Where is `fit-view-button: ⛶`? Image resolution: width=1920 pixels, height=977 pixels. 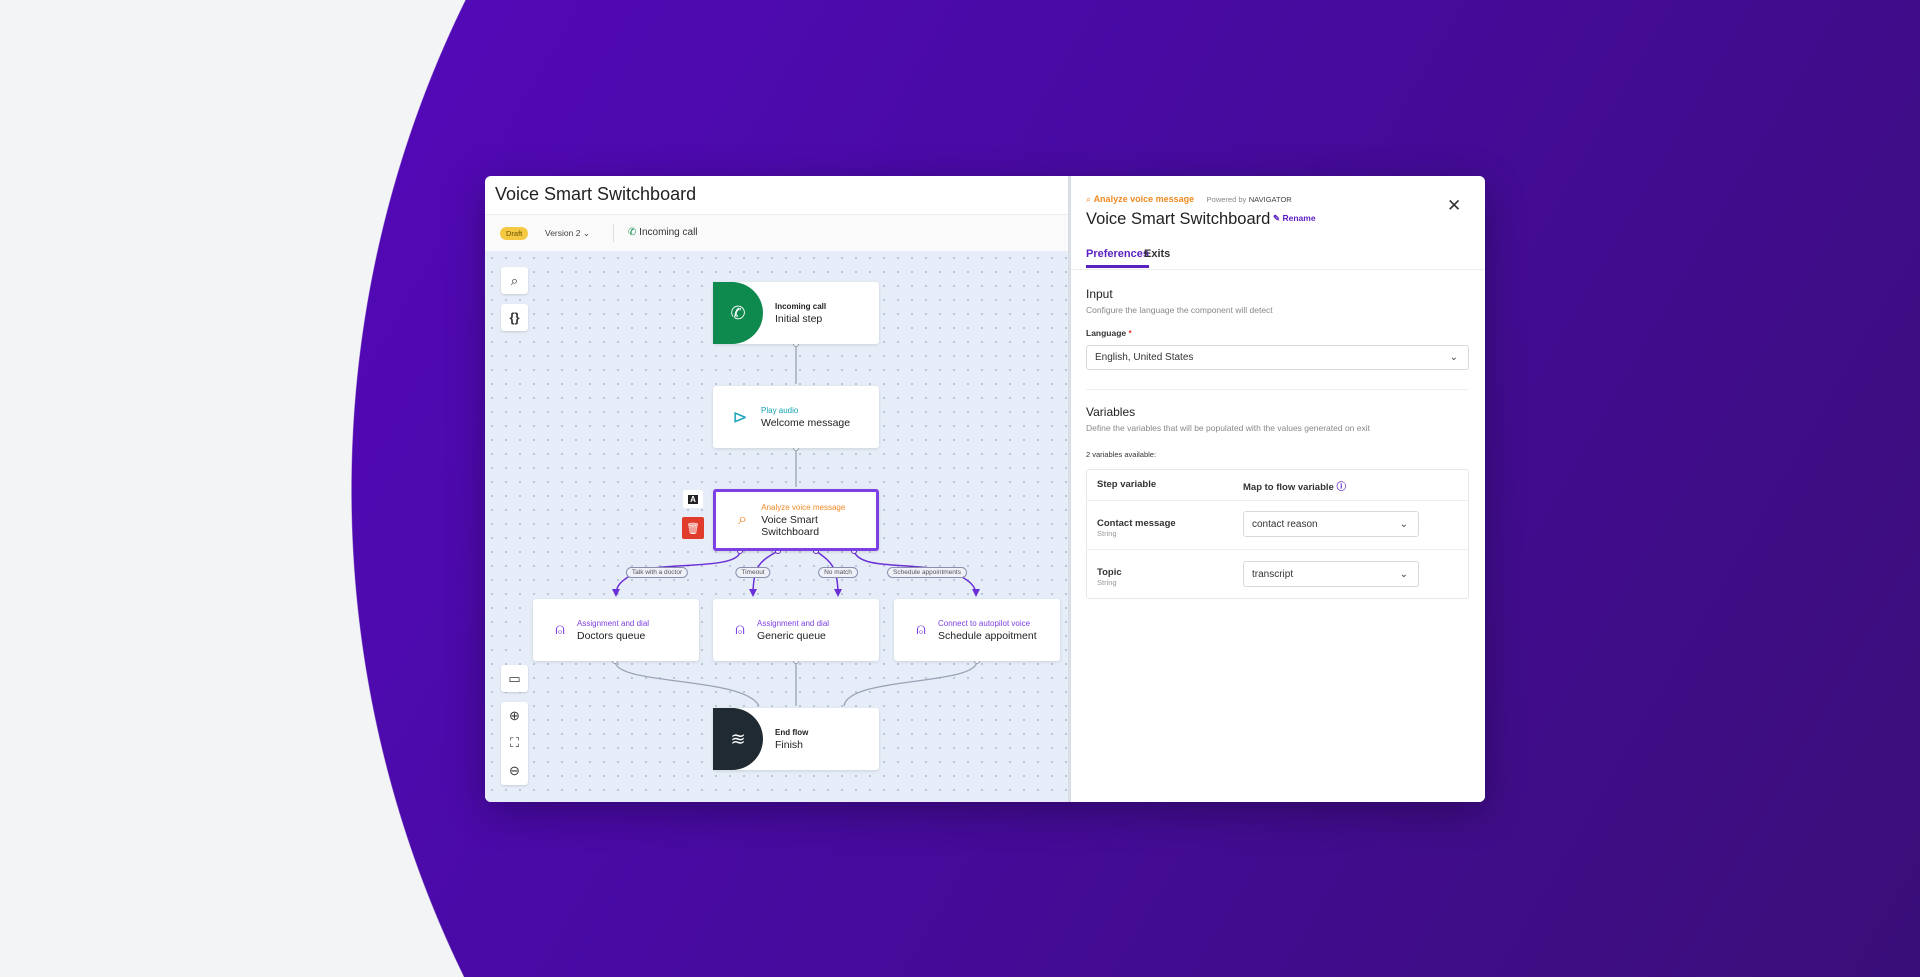 fit-view-button: ⛶ is located at coordinates (514, 743).